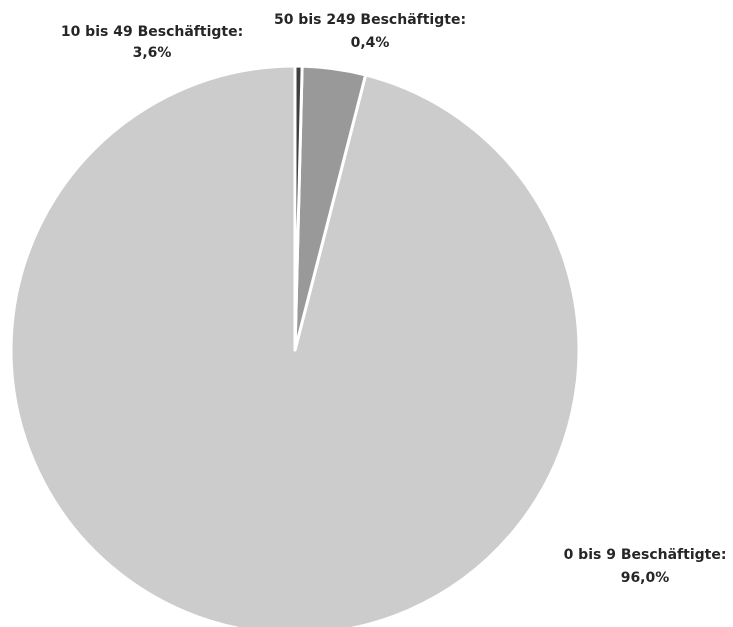 The width and height of the screenshot is (733, 627). What do you see at coordinates (370, 43) in the screenshot?
I see `slice-value-50-249: 0,4%` at bounding box center [370, 43].